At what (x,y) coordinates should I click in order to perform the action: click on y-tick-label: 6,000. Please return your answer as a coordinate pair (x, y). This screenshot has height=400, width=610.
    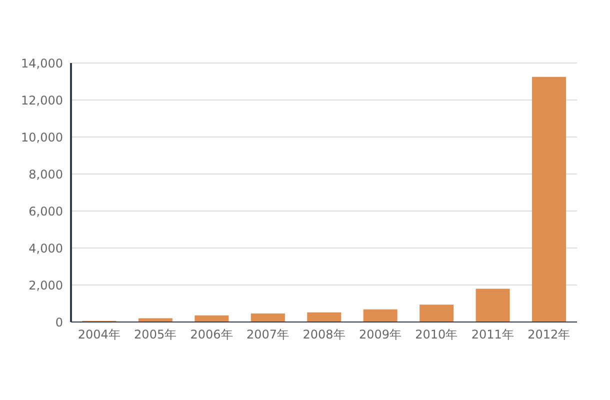
    Looking at the image, I should click on (45, 211).